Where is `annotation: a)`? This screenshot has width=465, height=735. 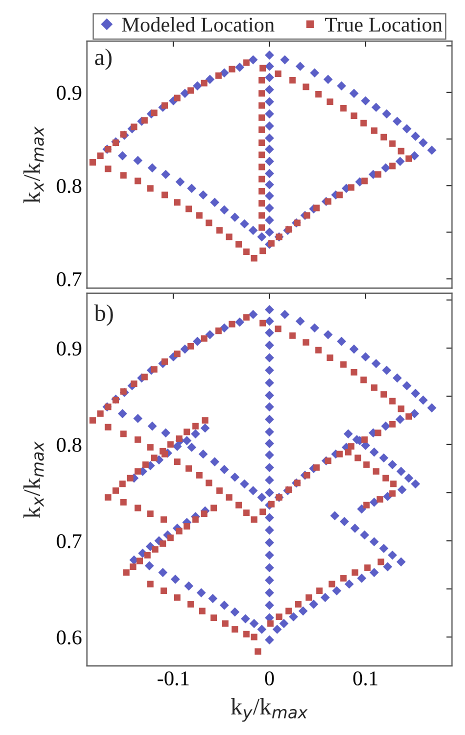
annotation: a) is located at coordinates (103, 59).